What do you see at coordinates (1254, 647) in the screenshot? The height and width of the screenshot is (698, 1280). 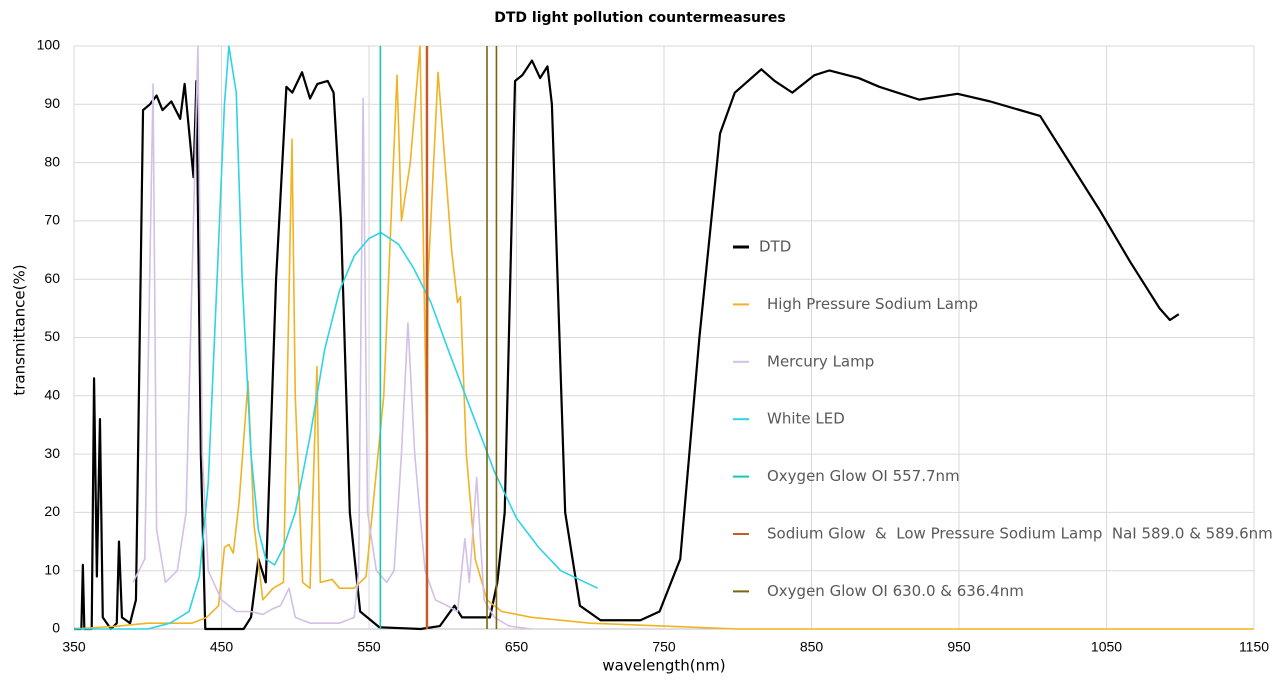 I see `x-tick-label: 1150` at bounding box center [1254, 647].